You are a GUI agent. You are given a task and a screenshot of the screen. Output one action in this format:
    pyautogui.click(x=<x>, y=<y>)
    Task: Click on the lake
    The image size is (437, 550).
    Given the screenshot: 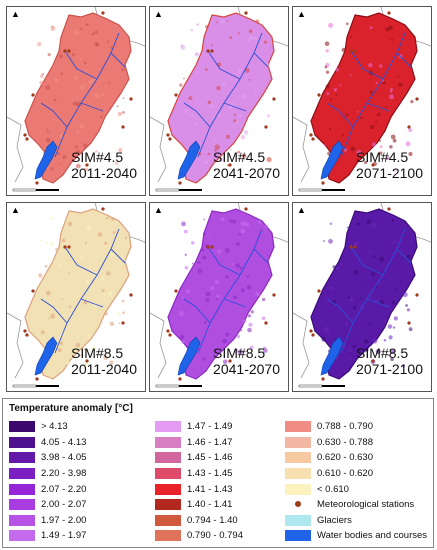 What is the action you would take?
    pyautogui.click(x=332, y=160)
    